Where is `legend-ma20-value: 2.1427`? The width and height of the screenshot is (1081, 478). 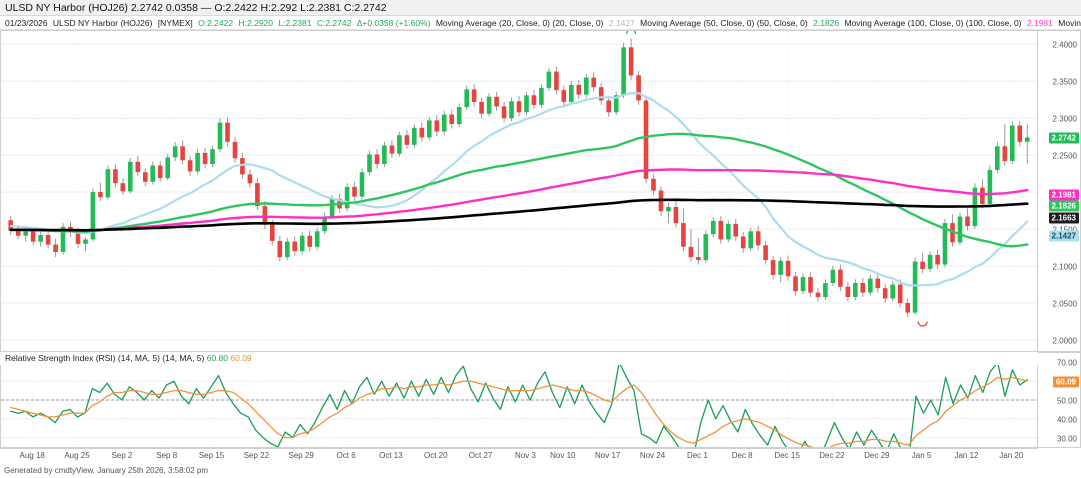
legend-ma20-value: 2.1427 is located at coordinates (621, 23).